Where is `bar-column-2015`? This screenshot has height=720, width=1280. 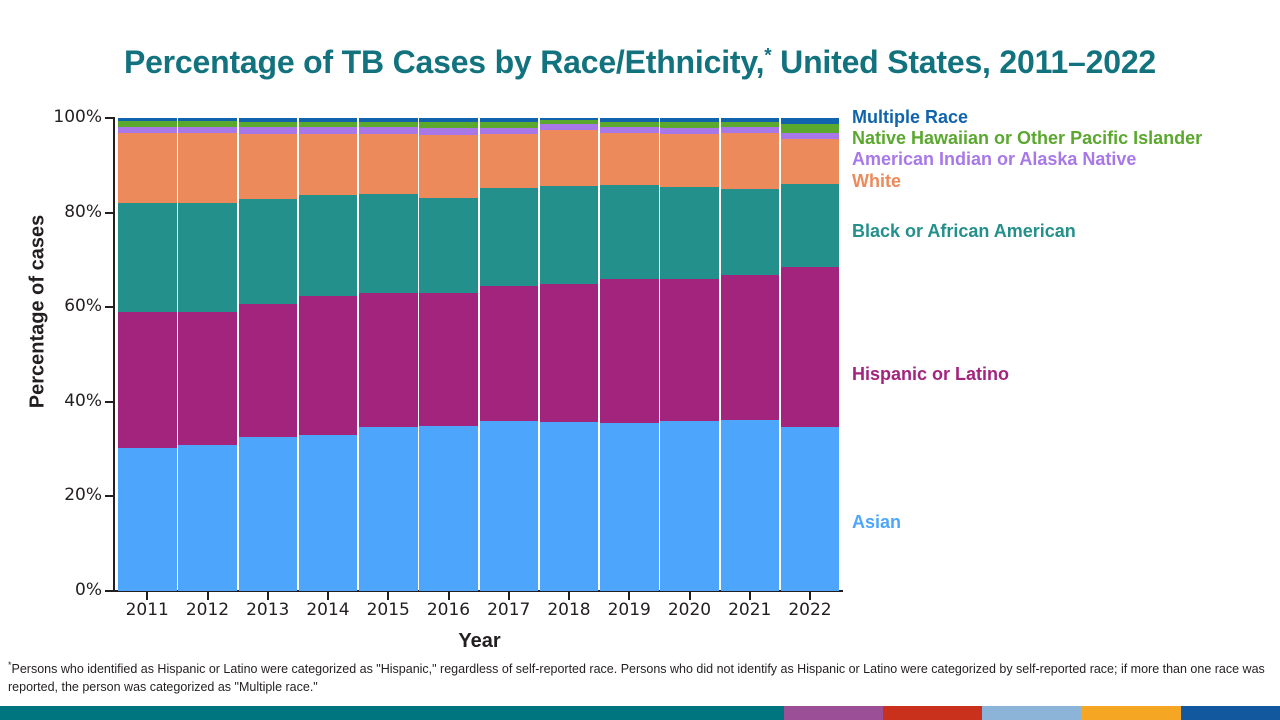
bar-column-2015 is located at coordinates (388, 354).